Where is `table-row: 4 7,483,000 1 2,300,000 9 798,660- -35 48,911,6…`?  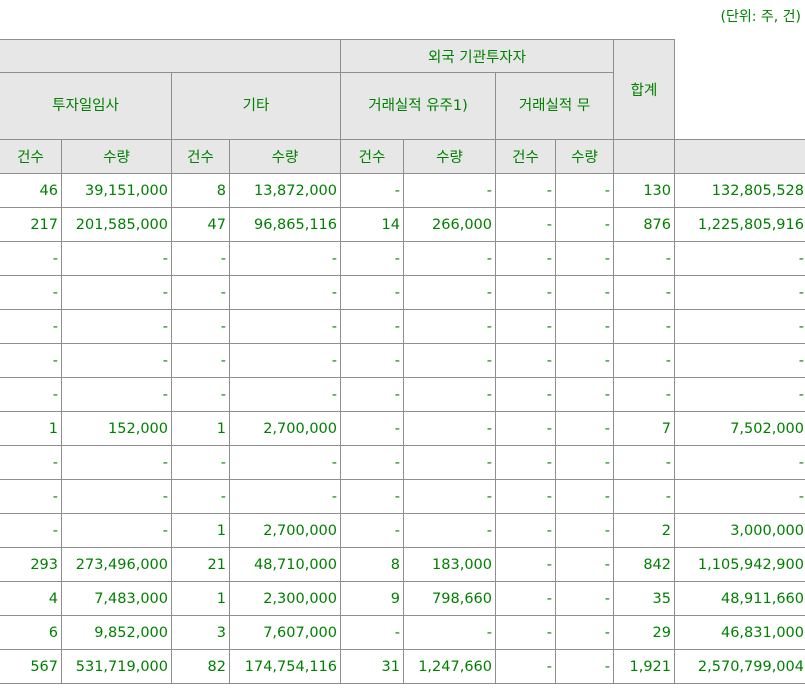 table-row: 4 7,483,000 1 2,300,000 9 798,660- -35 48,911,6… is located at coordinates (402, 598).